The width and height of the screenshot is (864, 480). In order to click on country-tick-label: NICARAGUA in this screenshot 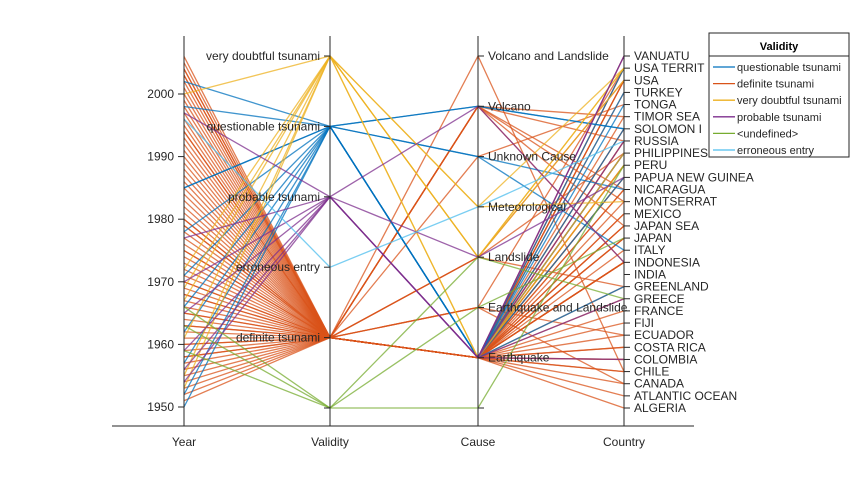, I will do `click(669, 190)`.